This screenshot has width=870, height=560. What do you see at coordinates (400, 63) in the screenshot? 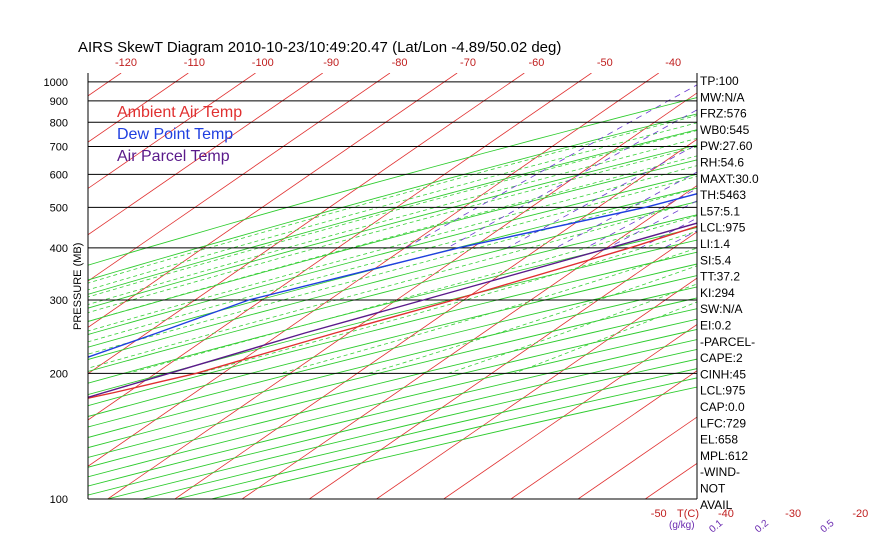
I see `top-temp-tick-label: -80` at bounding box center [400, 63].